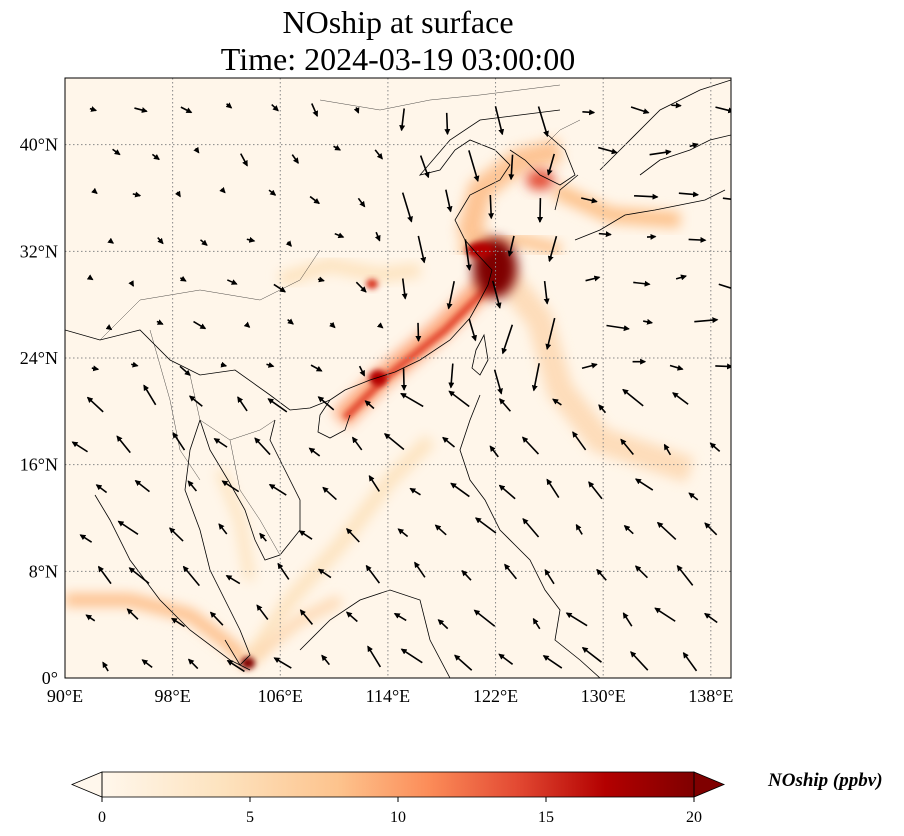 The width and height of the screenshot is (904, 836). Describe the element at coordinates (546, 817) in the screenshot. I see `colorbar-tick-label: 15` at that location.